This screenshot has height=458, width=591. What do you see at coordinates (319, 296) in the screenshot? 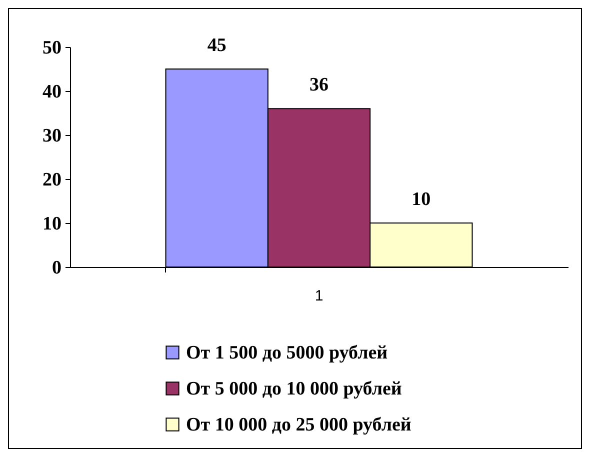
I see `x-tick-label: 1` at bounding box center [319, 296].